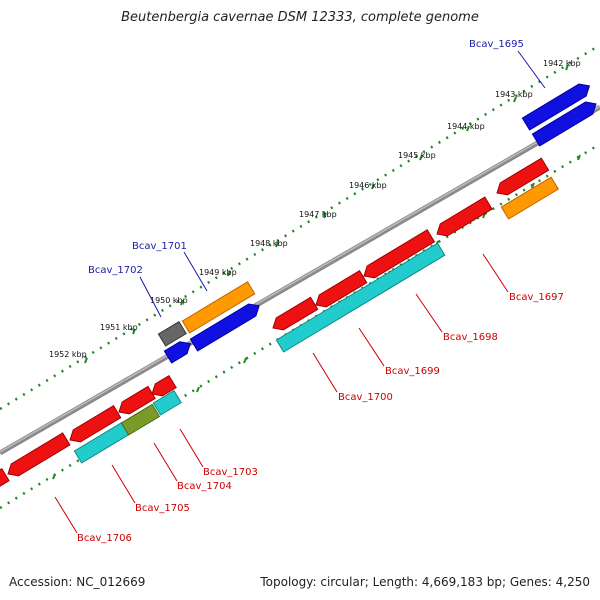  Describe the element at coordinates (218, 272) in the screenshot. I see `kbp-label: 1949 kbp` at that location.